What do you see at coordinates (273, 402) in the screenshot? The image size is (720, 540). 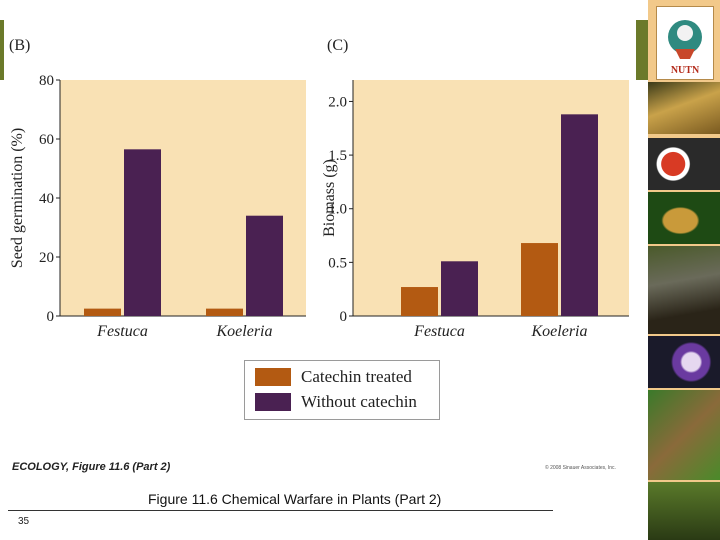 I see `legend-swatch-without` at bounding box center [273, 402].